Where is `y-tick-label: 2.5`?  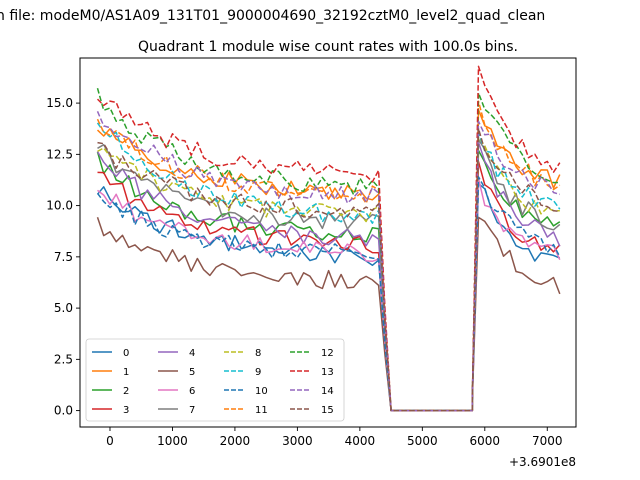 y-tick-label: 2.5 is located at coordinates (63, 359).